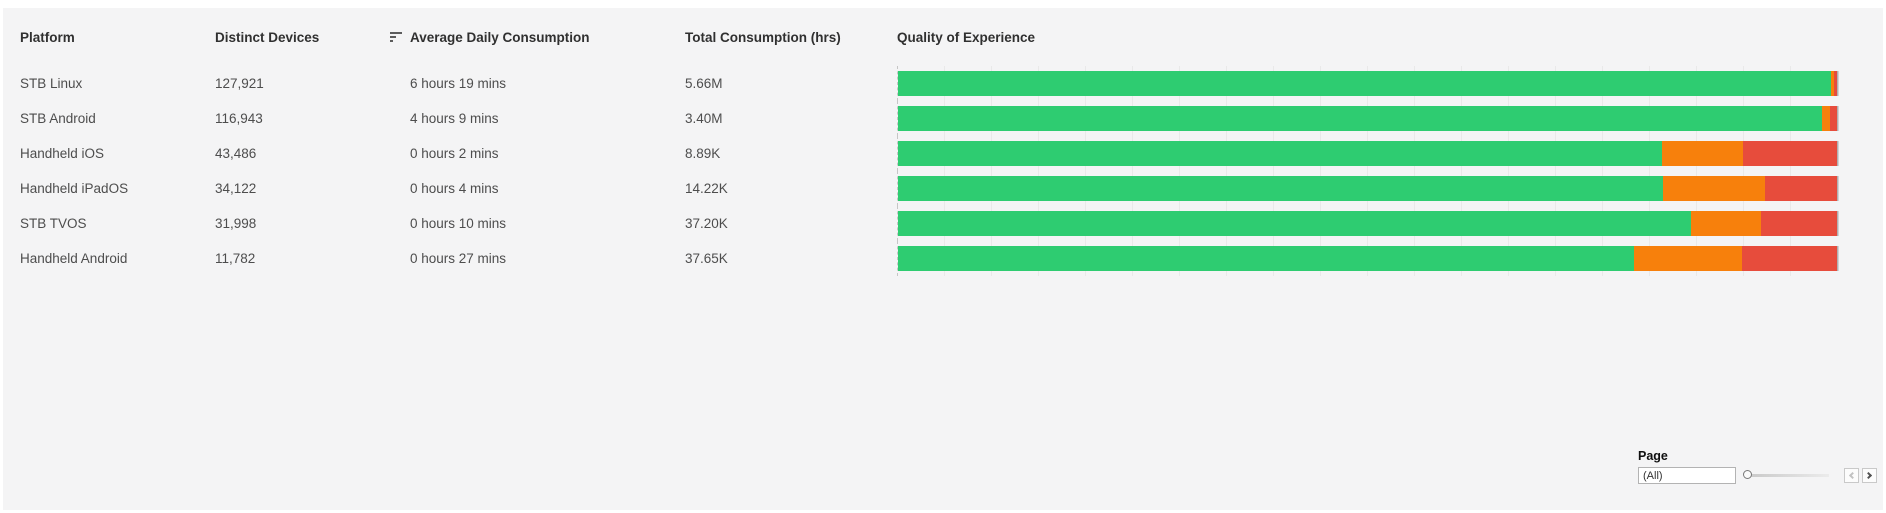 Image resolution: width=1886 pixels, height=513 pixels. I want to click on page-filter: Page, so click(1760, 466).